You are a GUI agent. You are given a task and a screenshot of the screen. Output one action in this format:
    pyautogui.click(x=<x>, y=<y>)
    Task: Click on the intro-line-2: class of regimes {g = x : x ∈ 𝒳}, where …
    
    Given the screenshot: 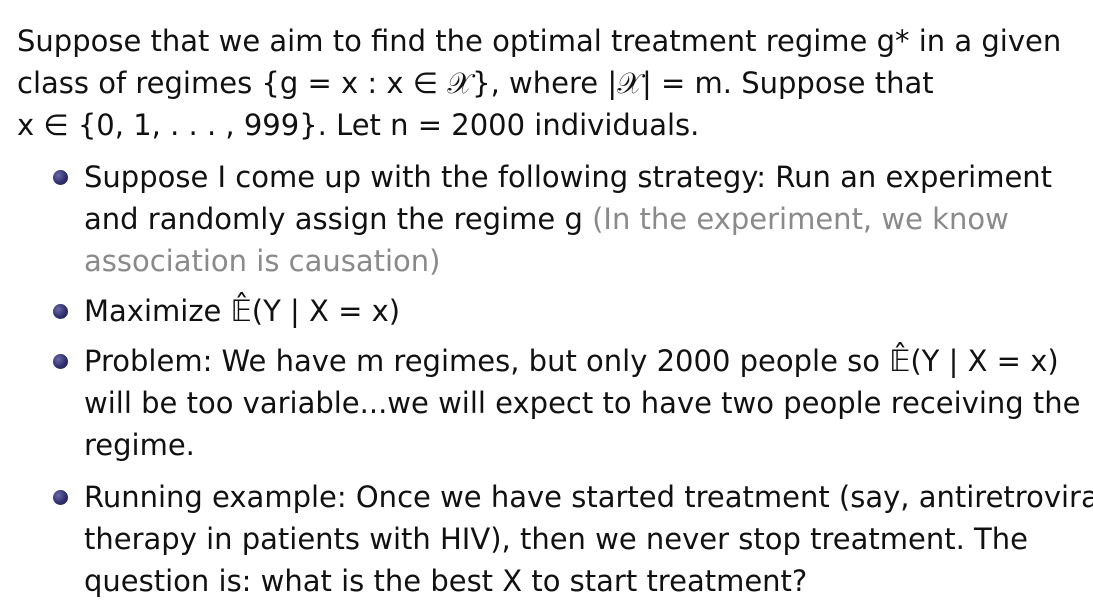 What is the action you would take?
    pyautogui.click(x=475, y=83)
    